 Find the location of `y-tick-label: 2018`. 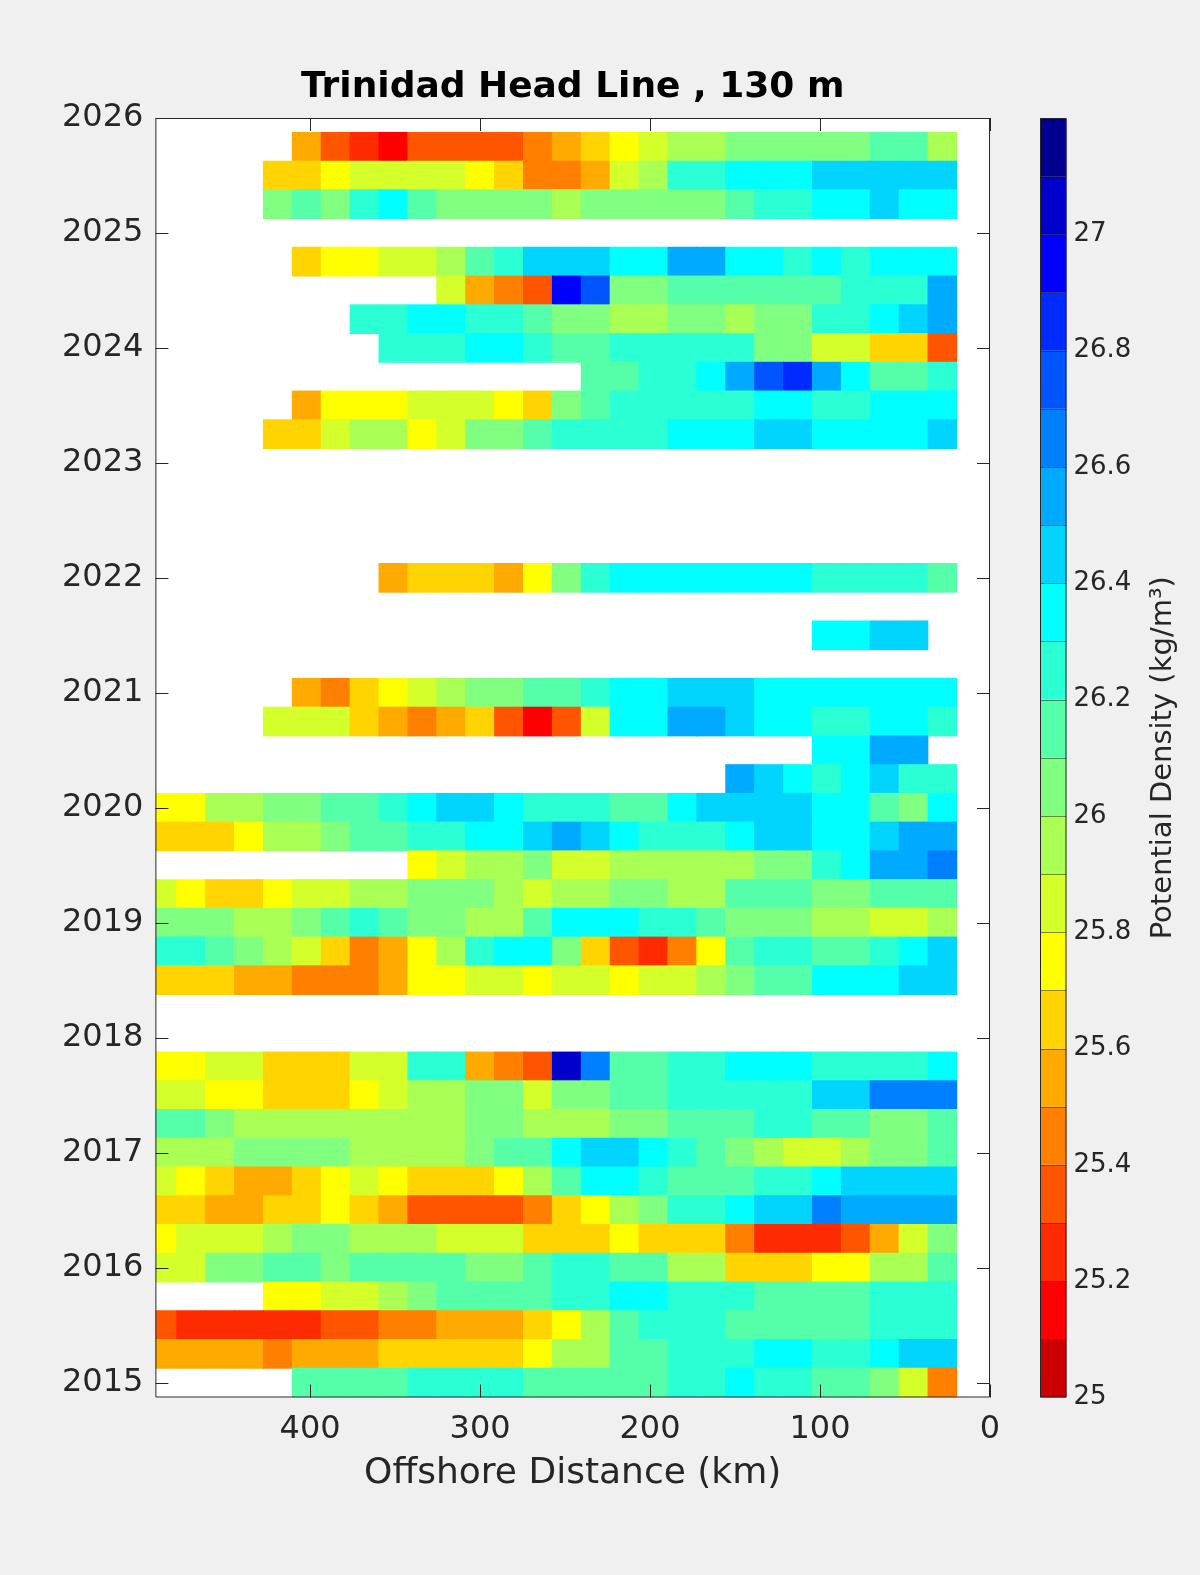

y-tick-label: 2018 is located at coordinates (102, 1034).